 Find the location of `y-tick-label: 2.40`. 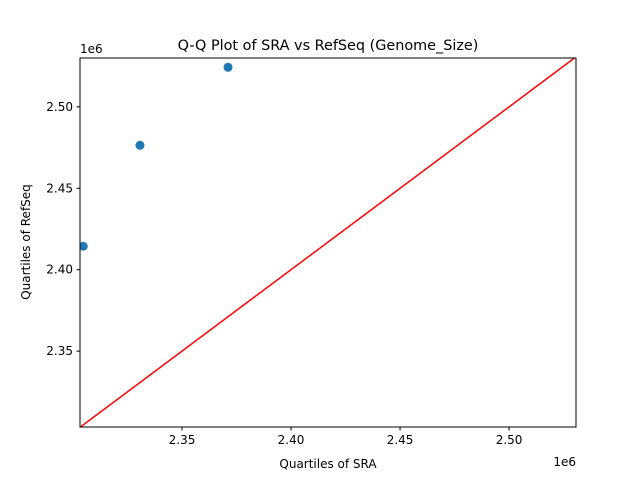

y-tick-label: 2.40 is located at coordinates (59, 270).